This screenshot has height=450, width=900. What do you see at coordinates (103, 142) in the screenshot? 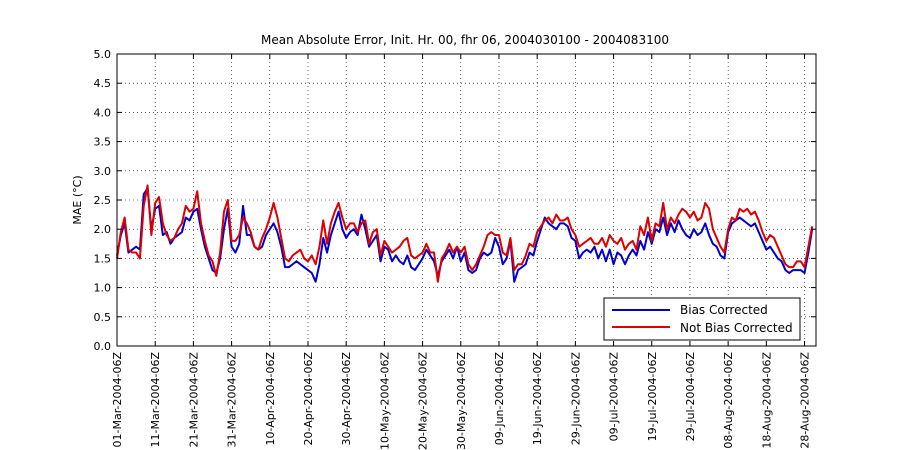
I see `y-tick-label: 3.5` at bounding box center [103, 142].